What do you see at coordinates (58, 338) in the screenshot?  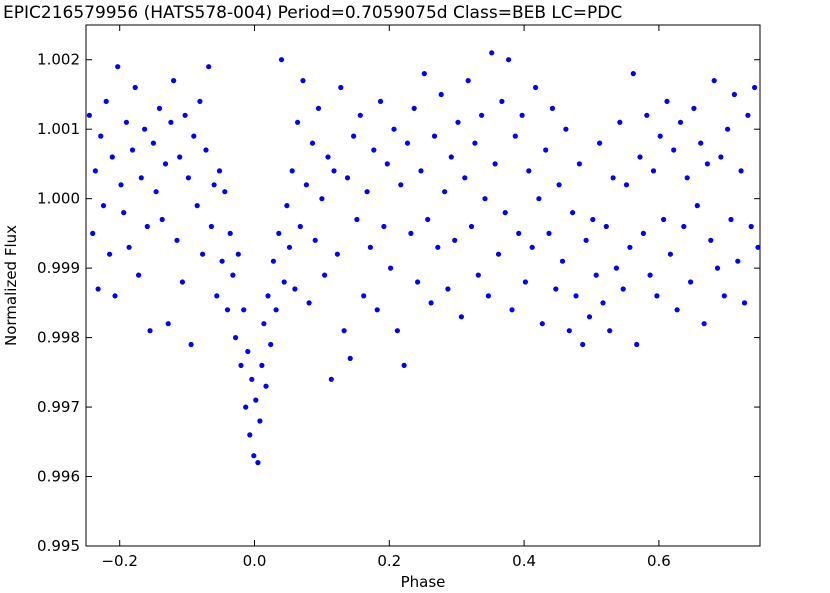 I see `y-tick-label: 0.998` at bounding box center [58, 338].